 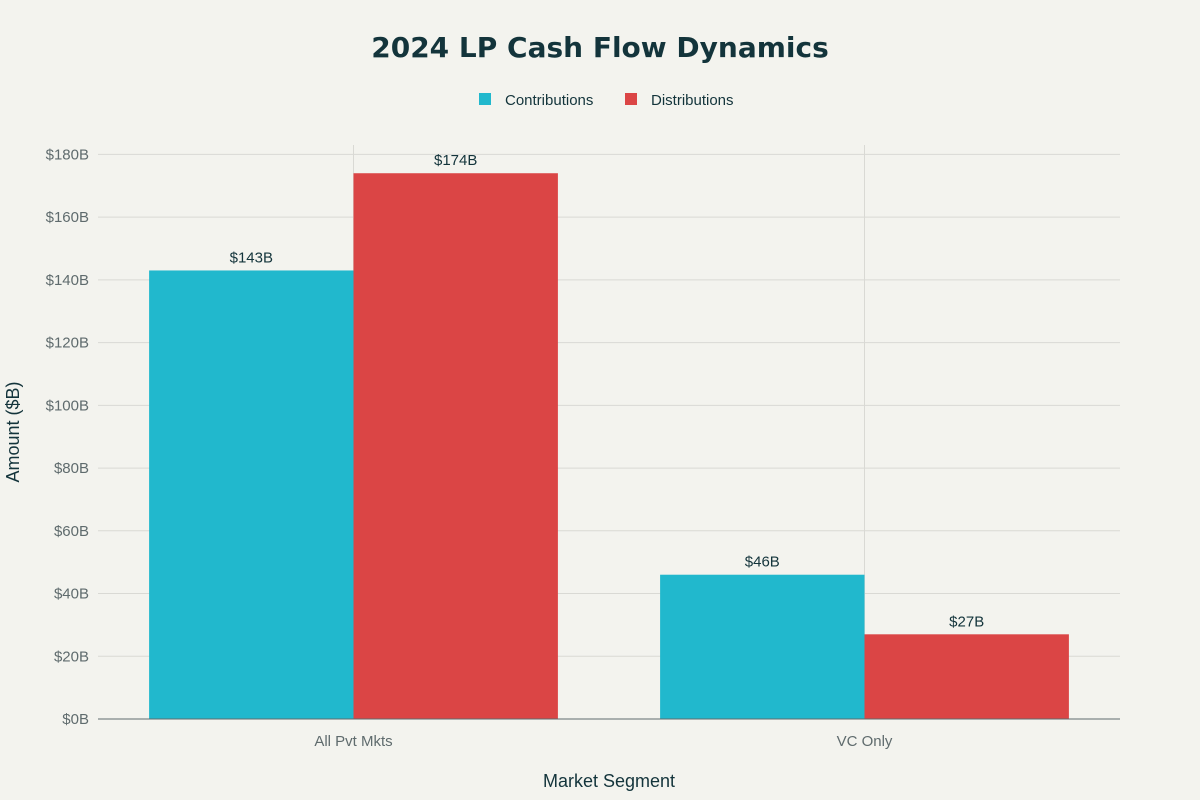 I want to click on y-tick-label: $140B, so click(x=67, y=280).